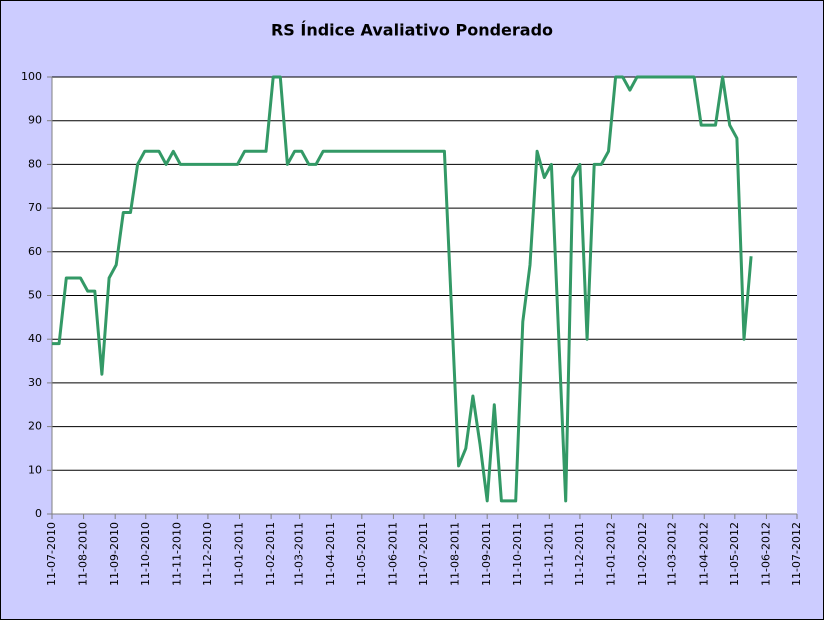 The height and width of the screenshot is (620, 824). I want to click on x-tick-label: 11-10-2011, so click(517, 554).